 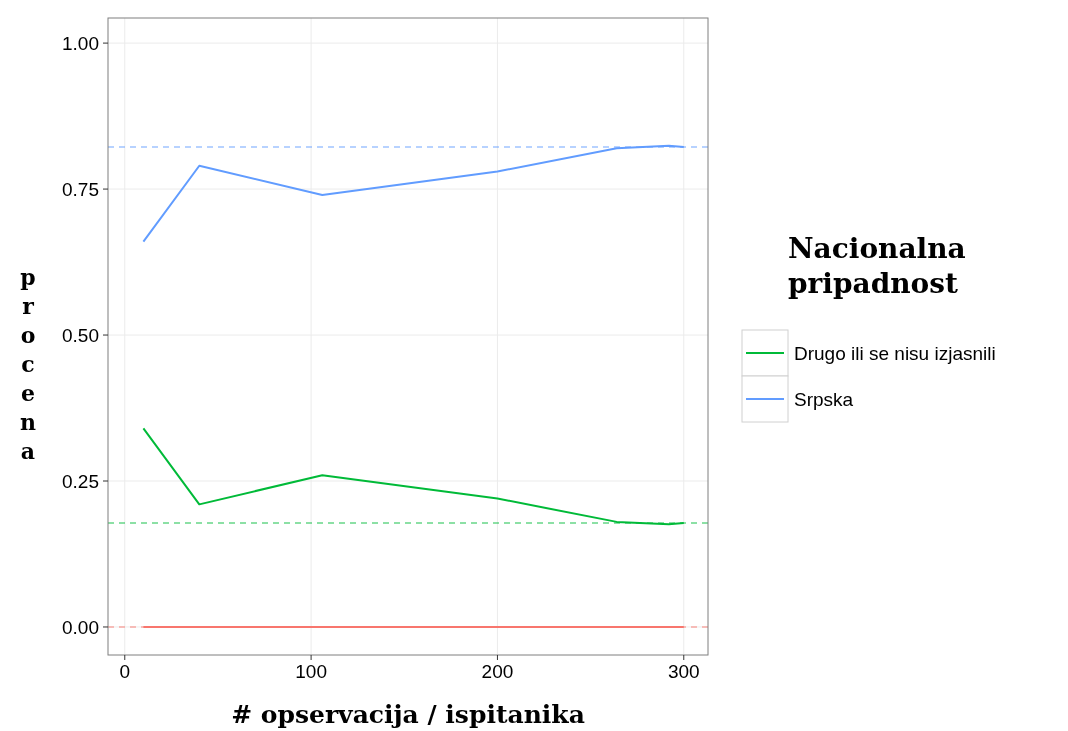 I want to click on y-tick-label: 0.75, so click(x=80, y=189).